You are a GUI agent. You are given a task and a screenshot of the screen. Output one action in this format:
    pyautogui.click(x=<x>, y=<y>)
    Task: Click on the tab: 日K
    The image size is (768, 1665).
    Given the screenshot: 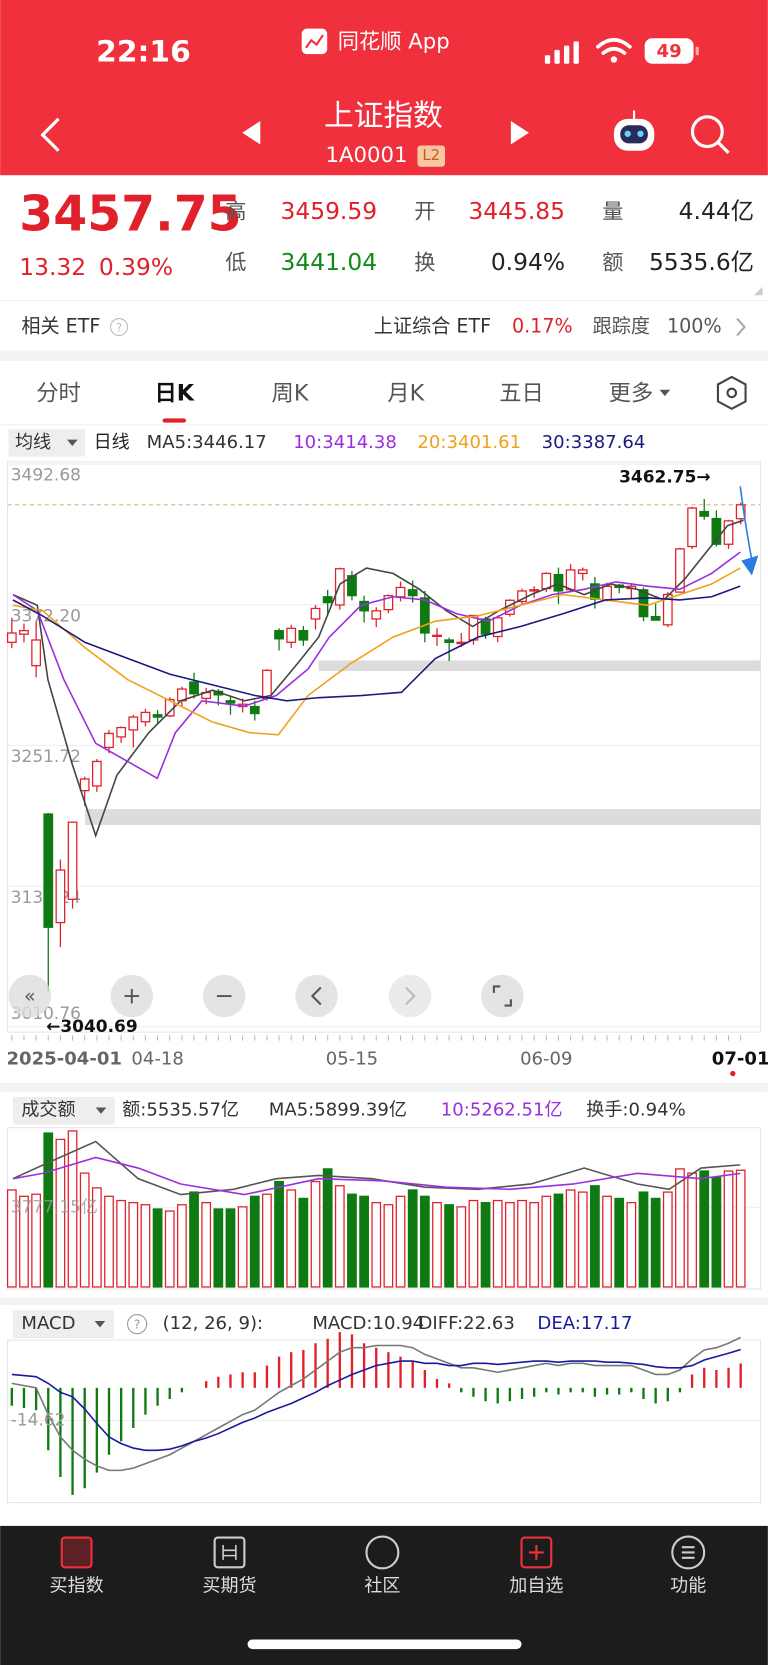 What is the action you would take?
    pyautogui.click(x=175, y=393)
    